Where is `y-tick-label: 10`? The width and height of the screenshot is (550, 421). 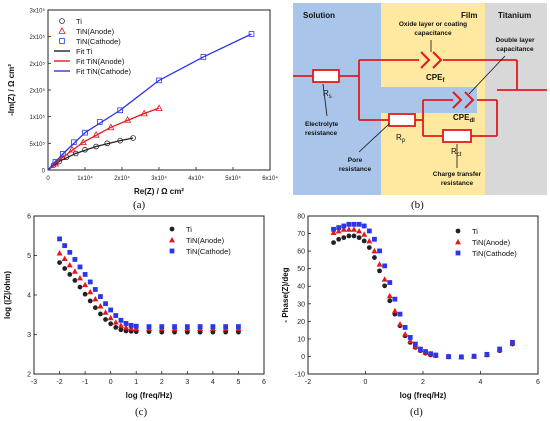 y-tick-label: 10 is located at coordinates (301, 339).